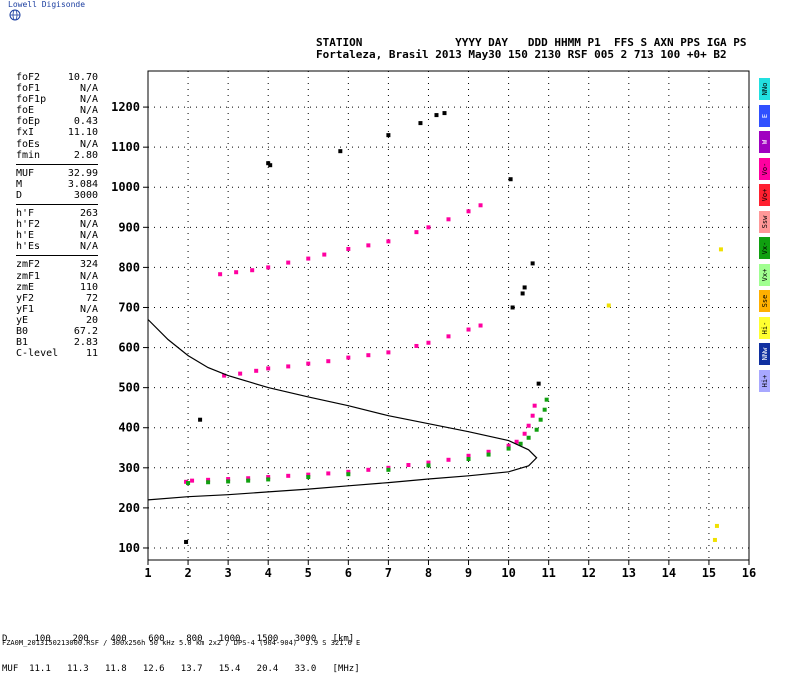 Image resolution: width=800 pixels, height=684 pixels. What do you see at coordinates (31, 100) in the screenshot?
I see `param-label: foF1p` at bounding box center [31, 100].